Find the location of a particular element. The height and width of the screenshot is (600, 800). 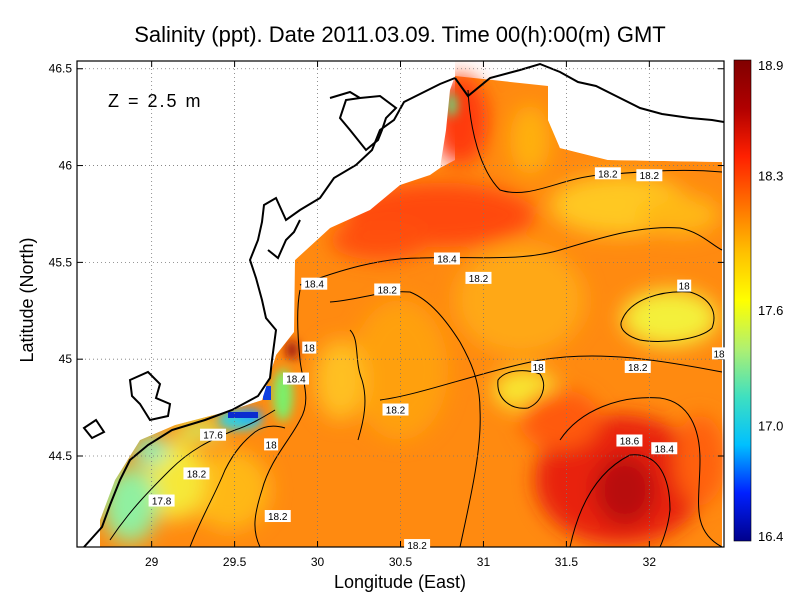

depth-annotation: Z = 2.5 m is located at coordinates (155, 101).